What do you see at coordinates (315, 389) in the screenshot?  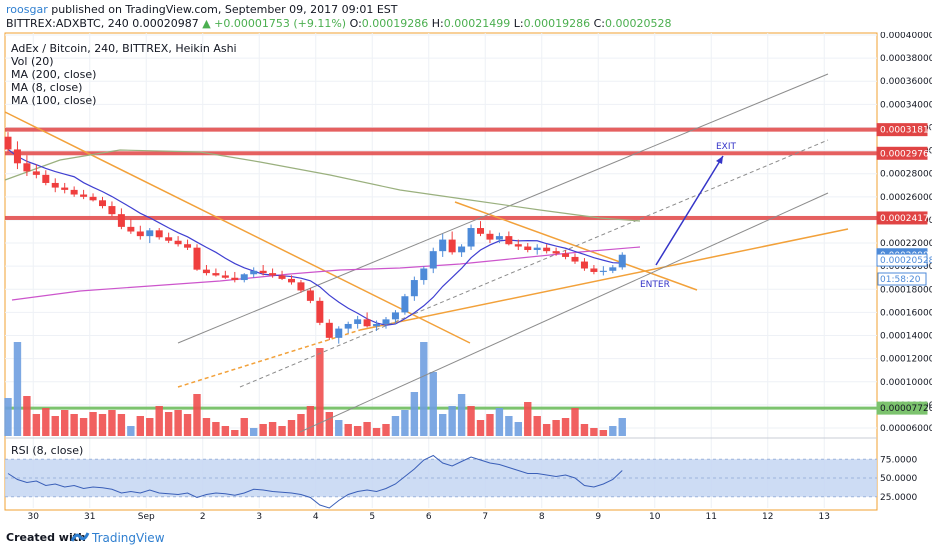 I see `volume-bars` at bounding box center [315, 389].